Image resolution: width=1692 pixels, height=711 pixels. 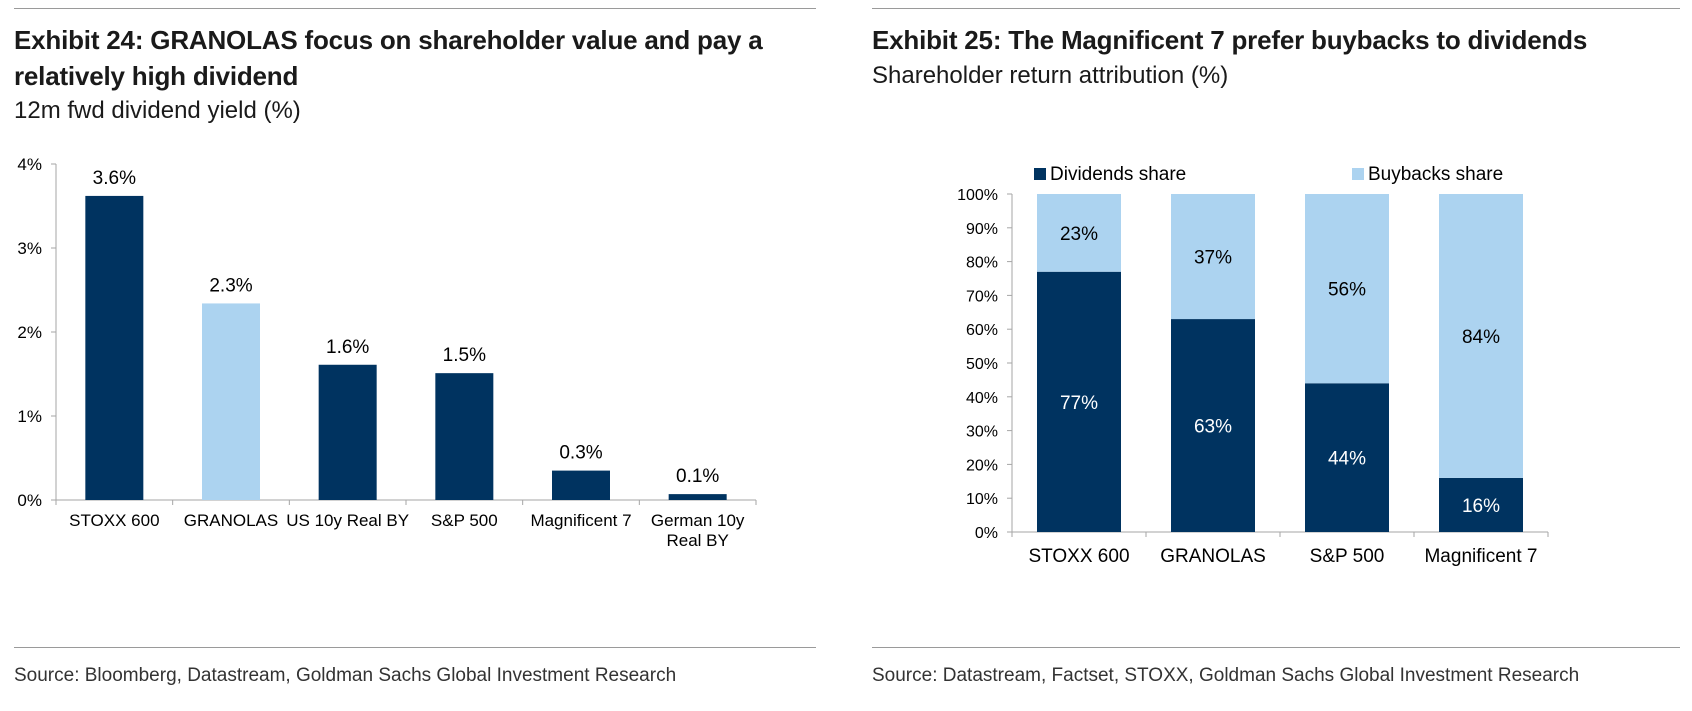 I want to click on data-label: 0.3%, so click(x=580, y=453).